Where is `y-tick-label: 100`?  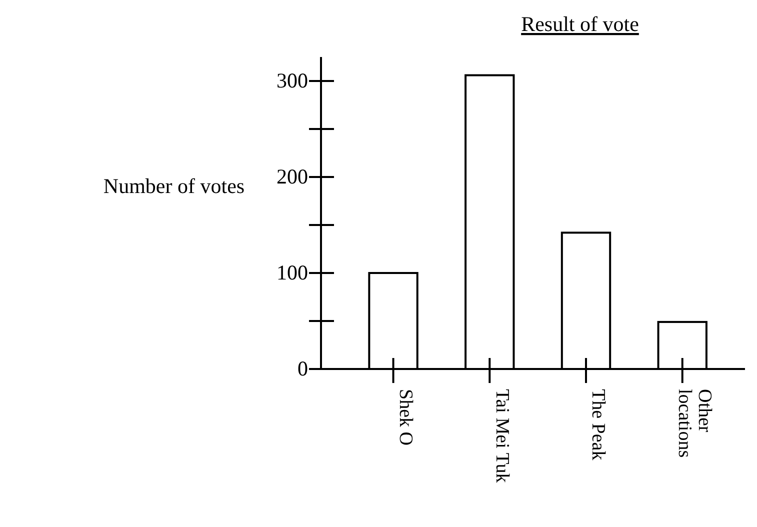
y-tick-label: 100 is located at coordinates (292, 272).